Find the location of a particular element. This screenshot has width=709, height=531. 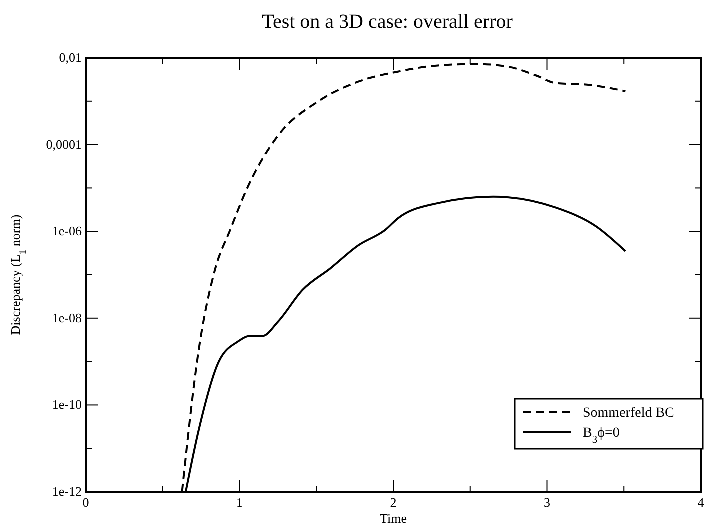

y-tick-label: 1e-06 is located at coordinates (67, 231).